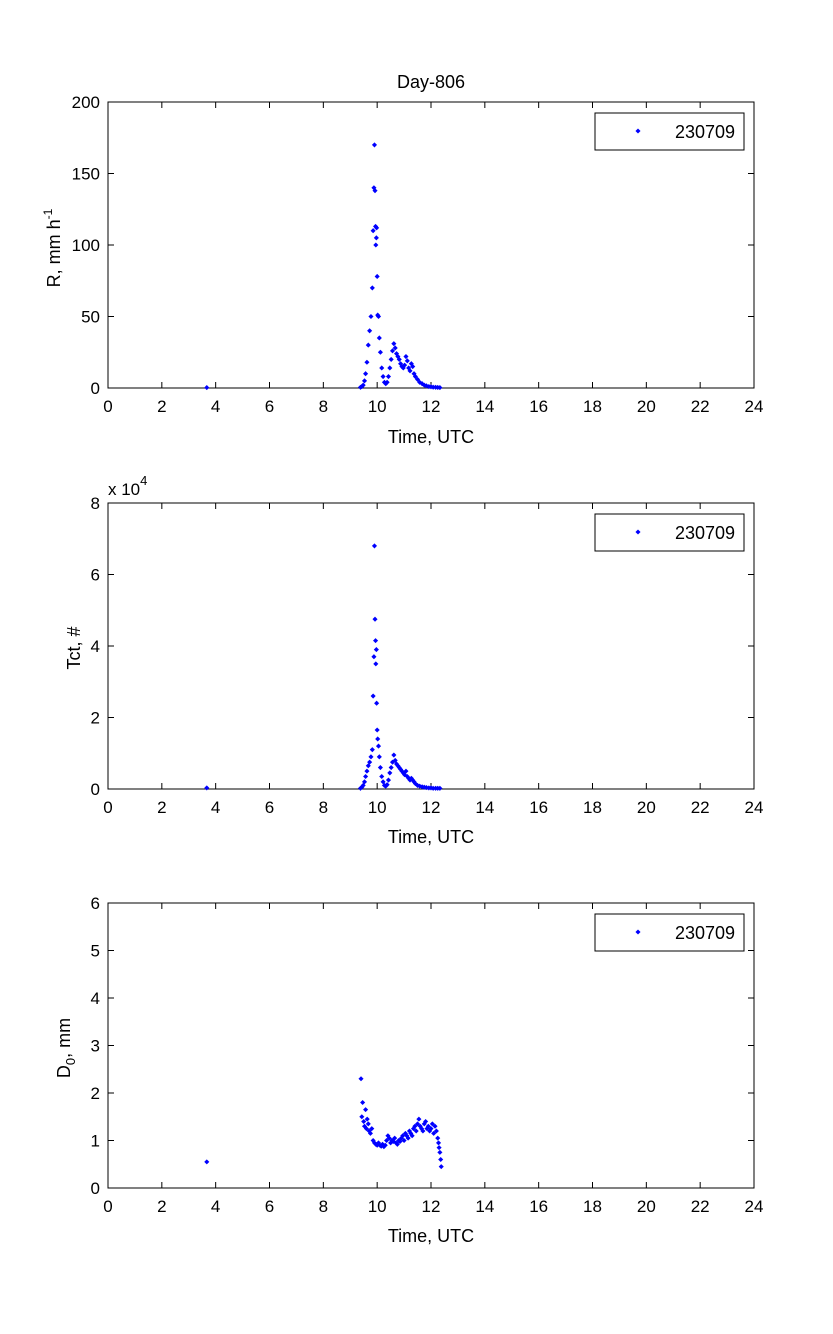 Image resolution: width=833 pixels, height=1334 pixels. What do you see at coordinates (54, 253) in the screenshot?
I see `y-axis-label-text: R, mm h` at bounding box center [54, 253].